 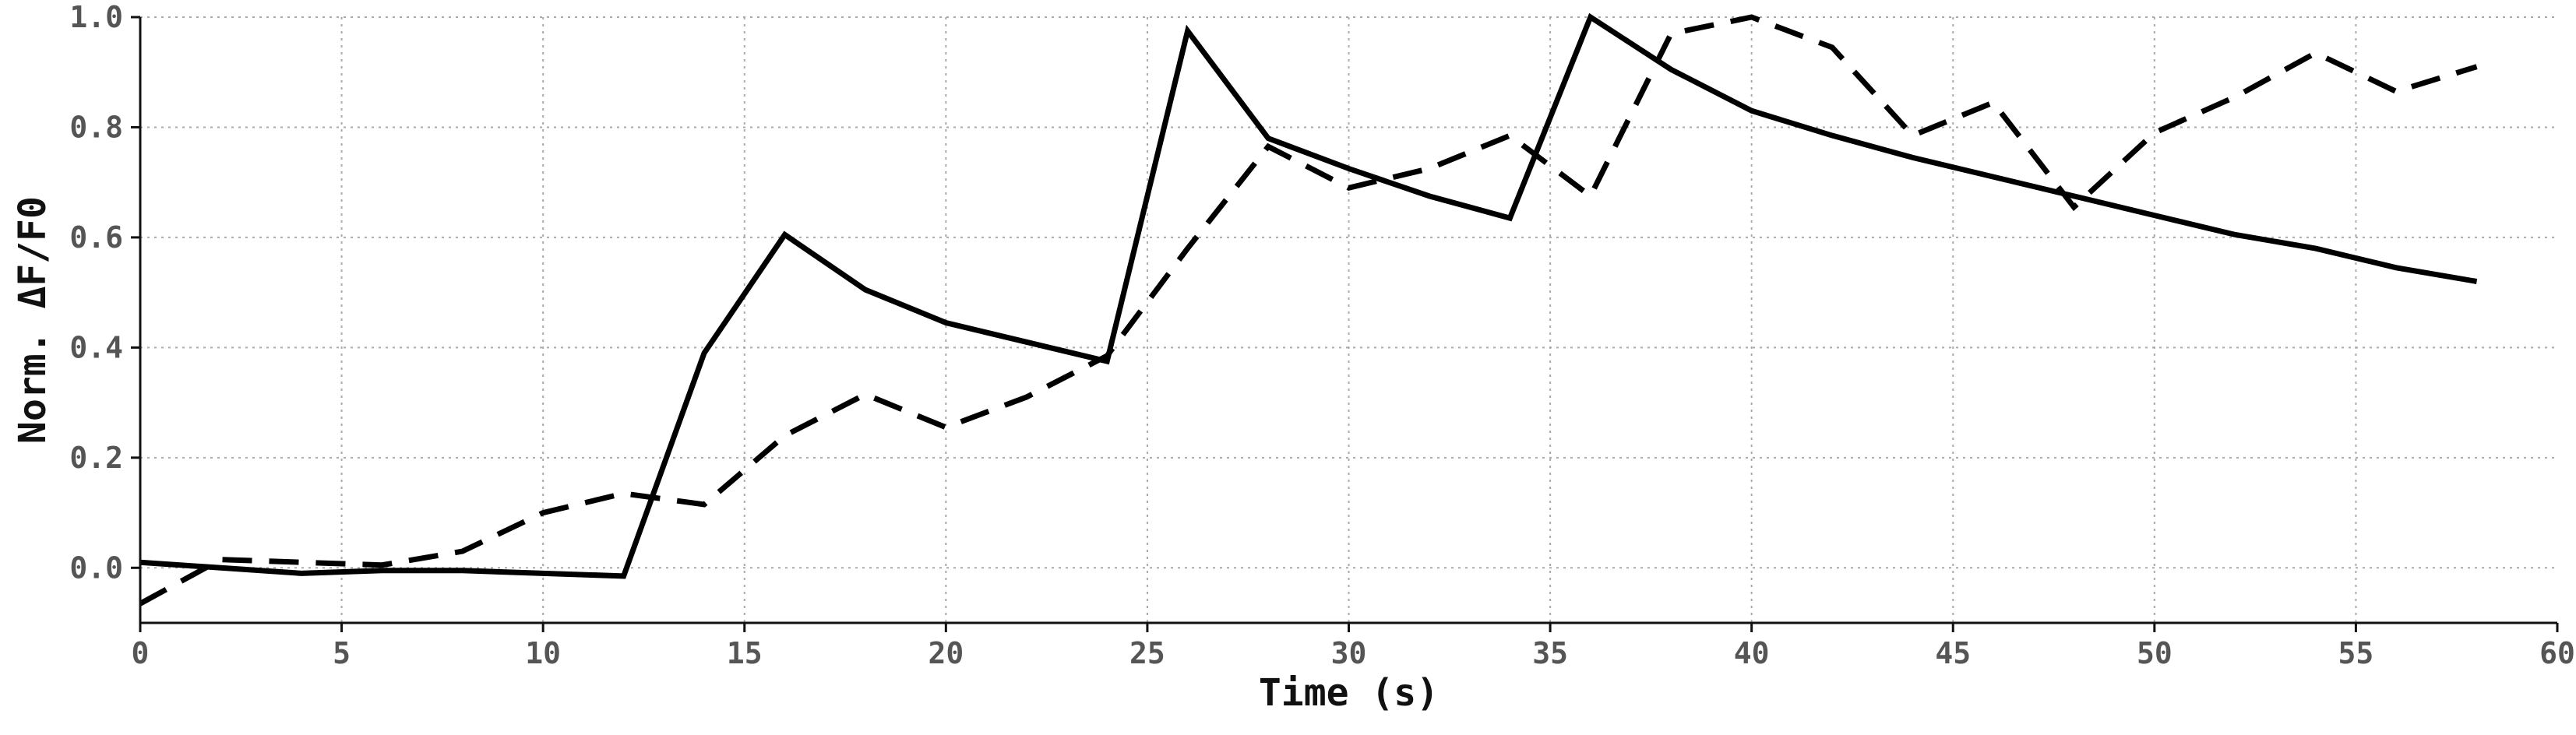 I want to click on x-tick-label: 10, so click(x=543, y=653).